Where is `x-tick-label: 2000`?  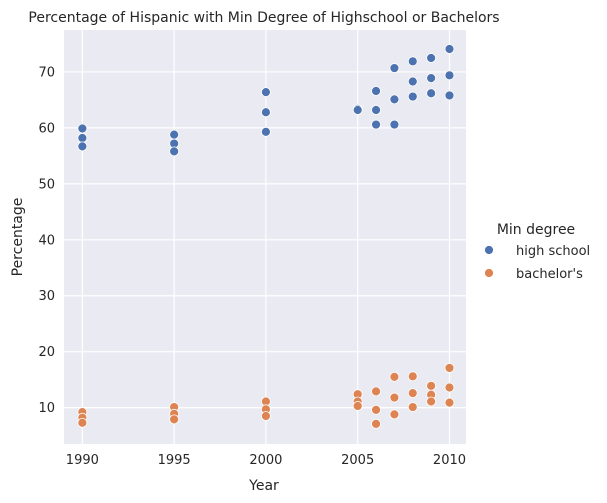 x-tick-label: 2000 is located at coordinates (265, 460).